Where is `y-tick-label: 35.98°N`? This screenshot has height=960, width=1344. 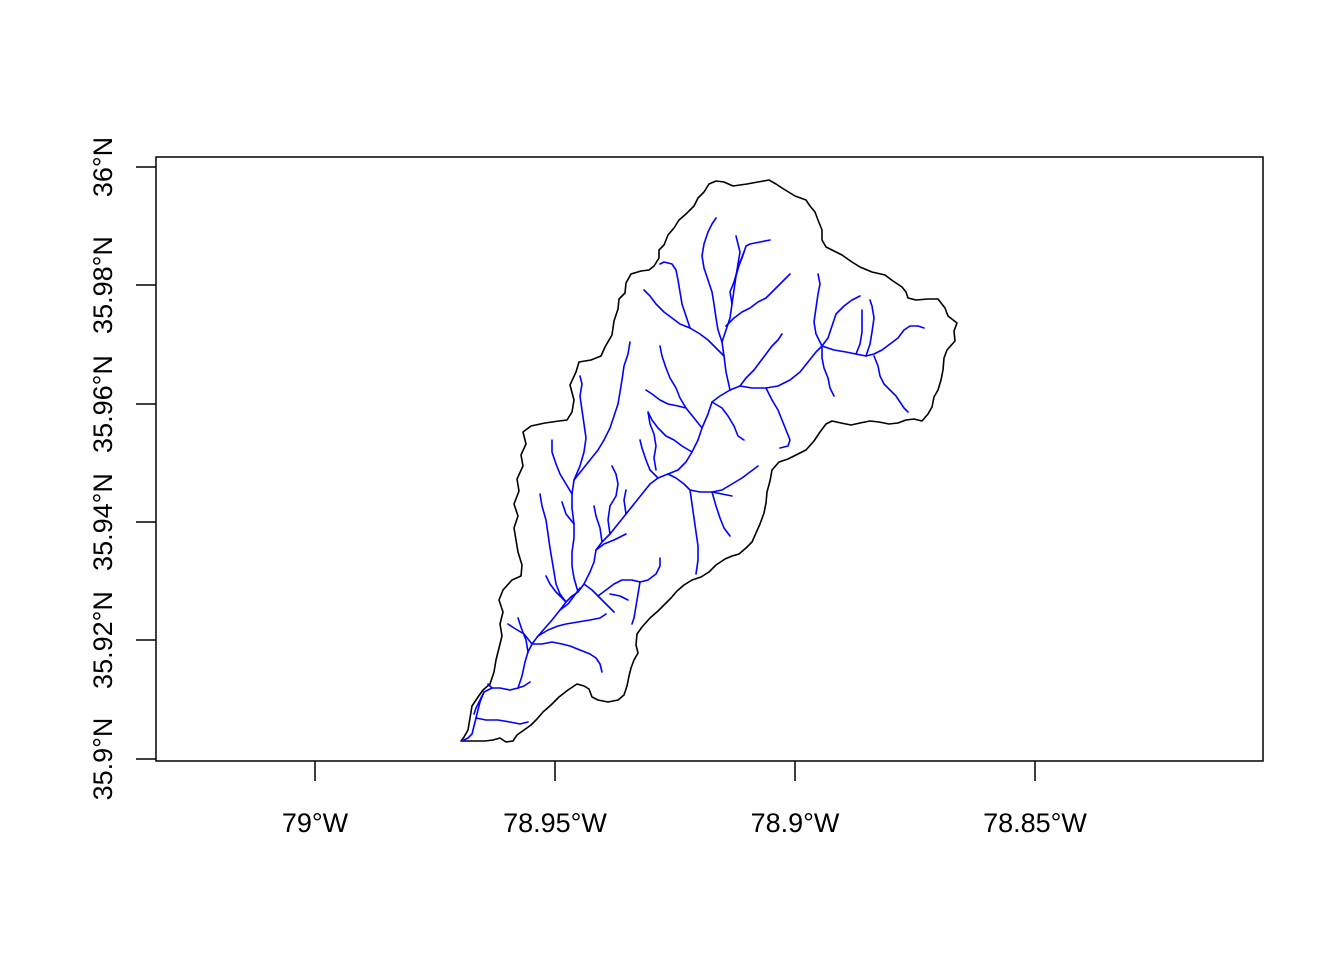 y-tick-label: 35.98°N is located at coordinates (103, 285).